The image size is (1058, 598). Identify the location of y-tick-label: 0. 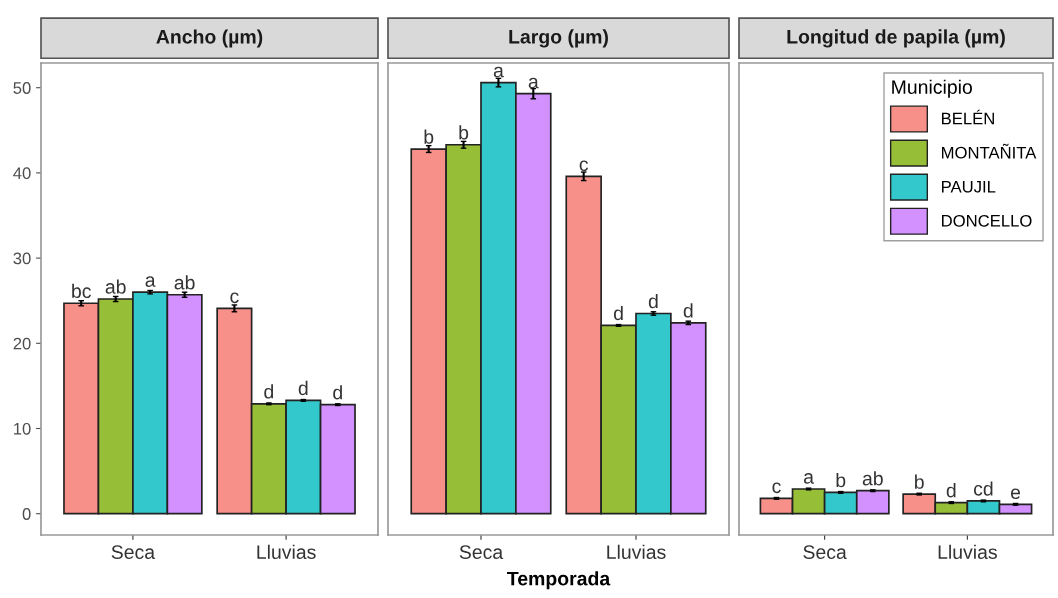
(26, 514).